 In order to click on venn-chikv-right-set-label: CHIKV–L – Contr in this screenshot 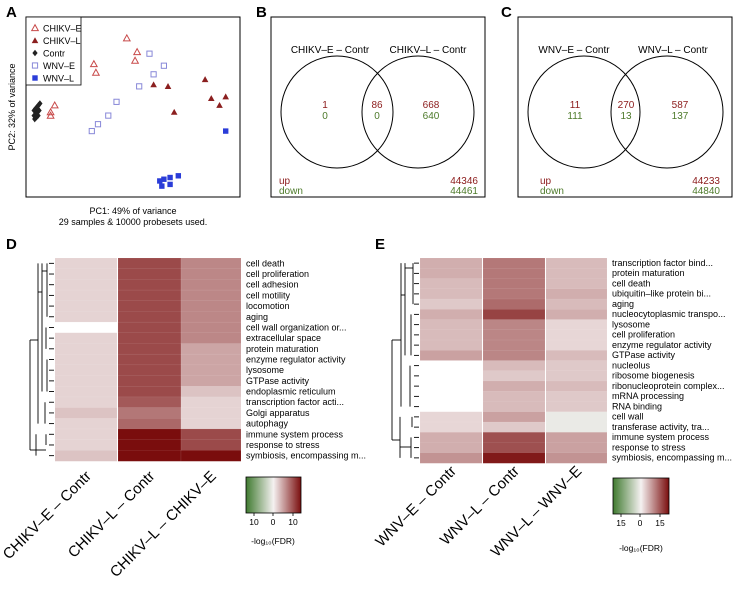, I will do `click(429, 50)`.